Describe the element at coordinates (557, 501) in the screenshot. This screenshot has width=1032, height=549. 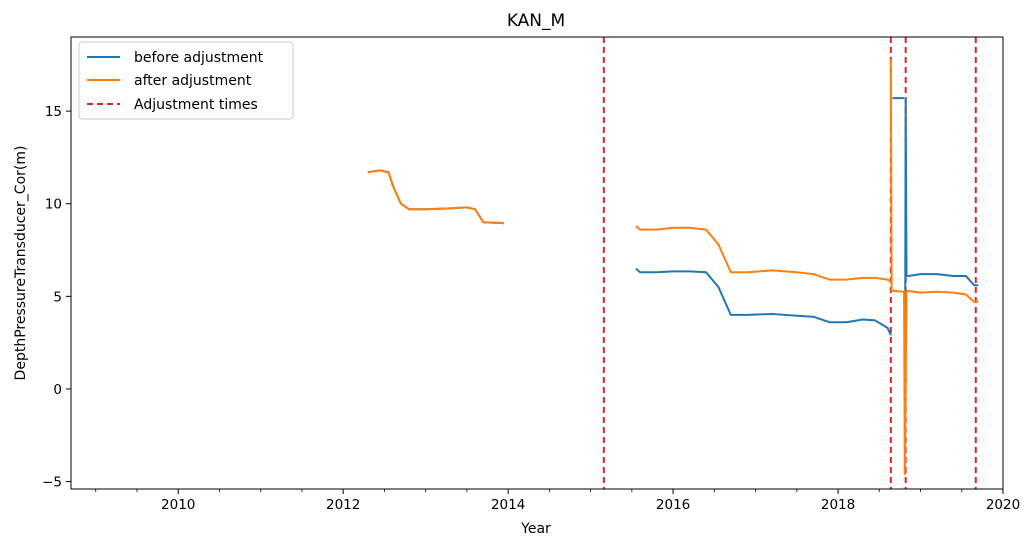
I see `x-axis: 2010 2012 2014 2016 2018 2020` at that location.